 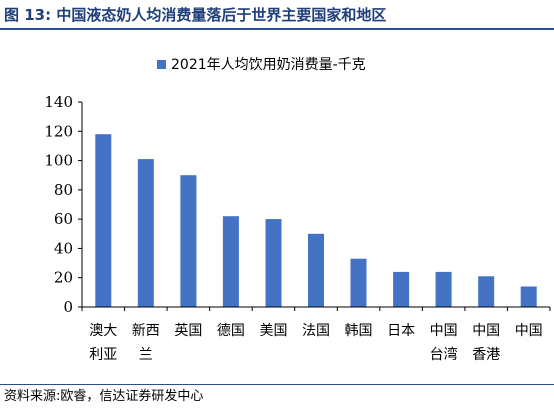 What do you see at coordinates (63, 278) in the screenshot?
I see `y-tick-label: 20` at bounding box center [63, 278].